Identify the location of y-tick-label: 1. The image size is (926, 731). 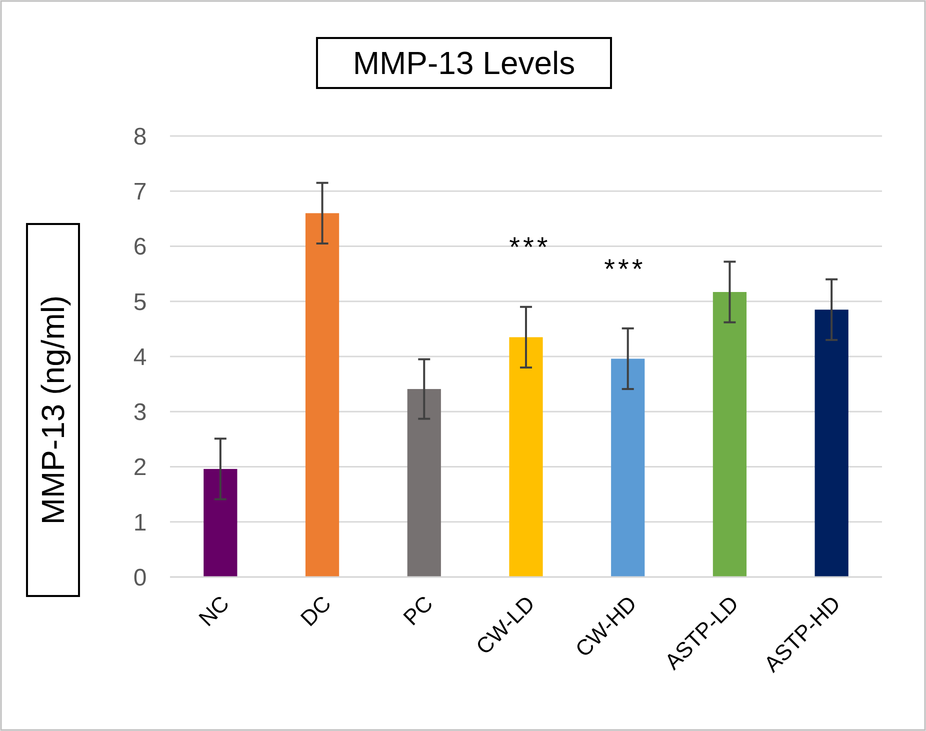
(140, 522).